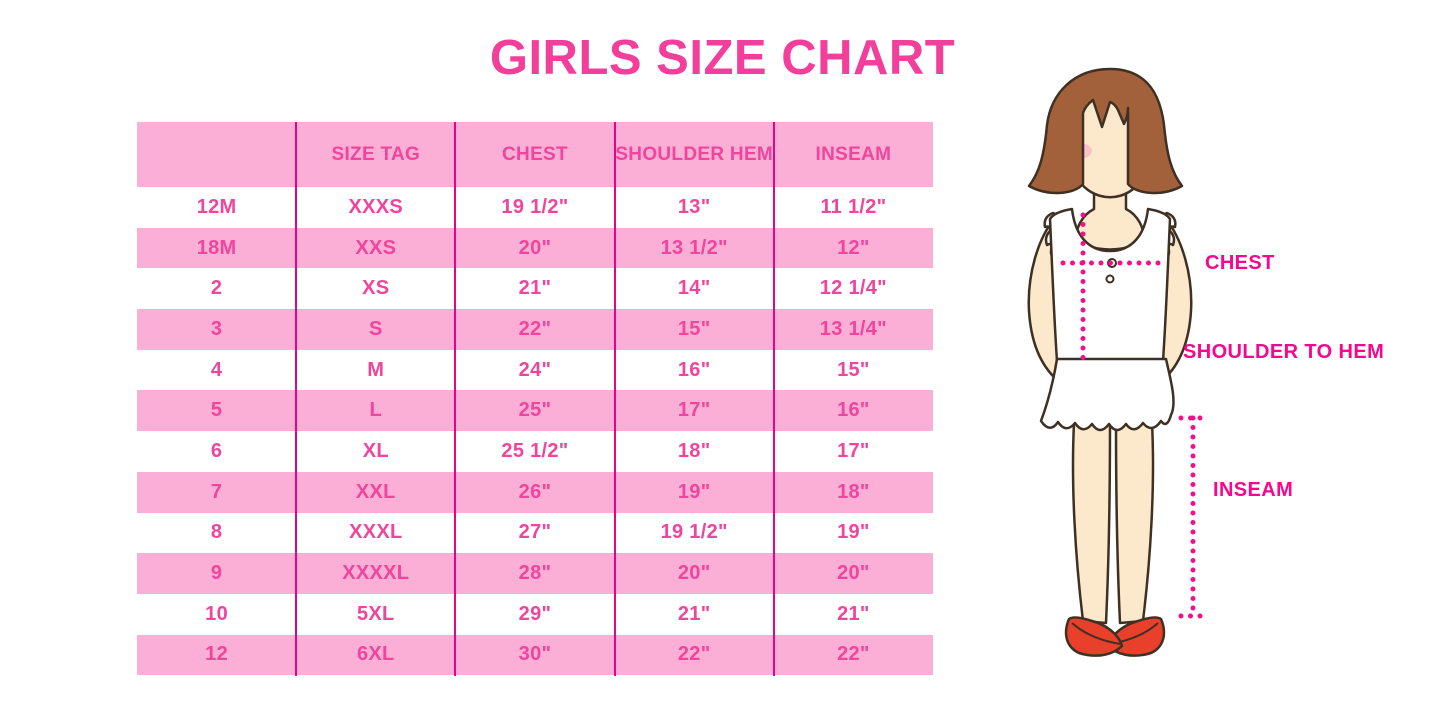  Describe the element at coordinates (376, 532) in the screenshot. I see `table-cell: XXXL` at that location.